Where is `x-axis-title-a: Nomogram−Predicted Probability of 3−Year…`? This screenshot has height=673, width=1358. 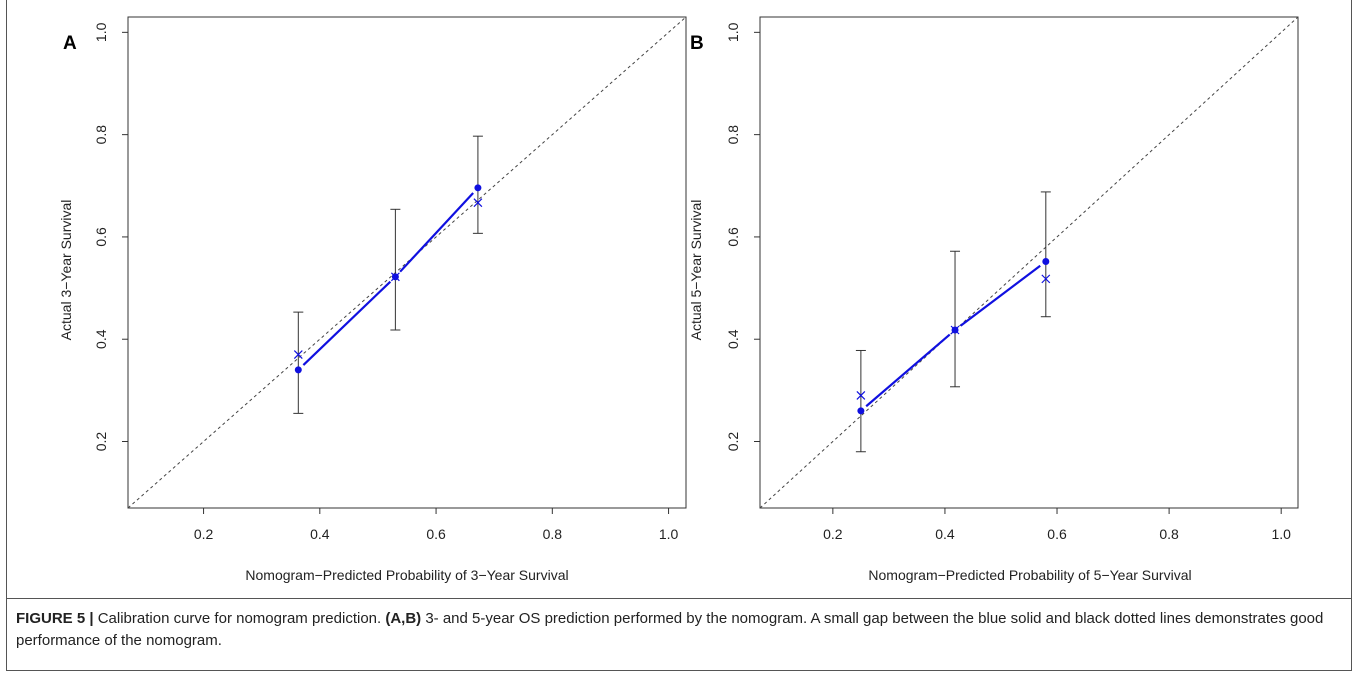 x-axis-title-a: Nomogram−Predicted Probability of 3−Year… is located at coordinates (406, 575).